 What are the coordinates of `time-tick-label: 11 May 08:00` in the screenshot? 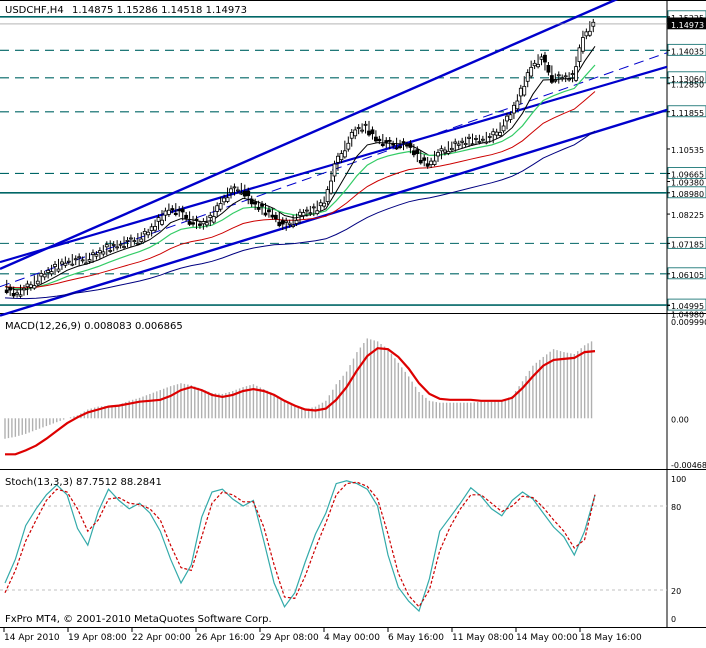 It's located at (483, 638).